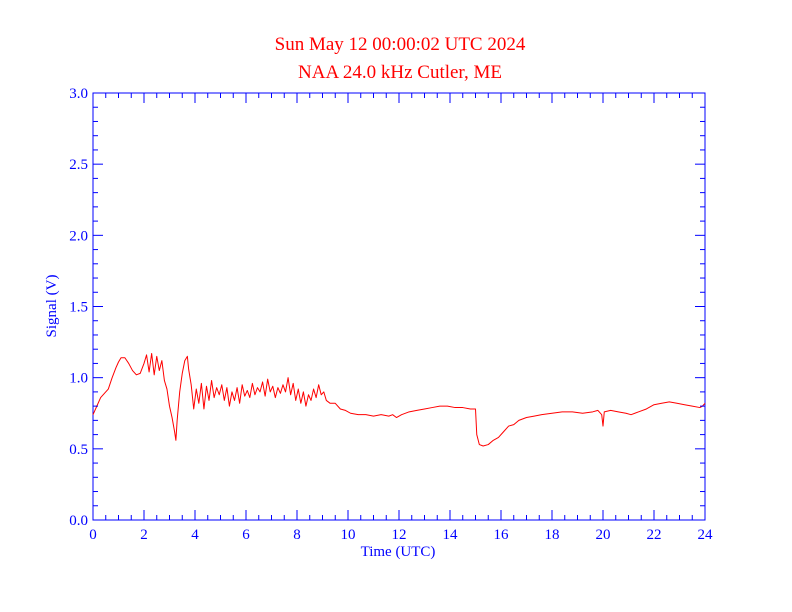  What do you see at coordinates (398, 552) in the screenshot?
I see `x-axis-label: Time (UTC)` at bounding box center [398, 552].